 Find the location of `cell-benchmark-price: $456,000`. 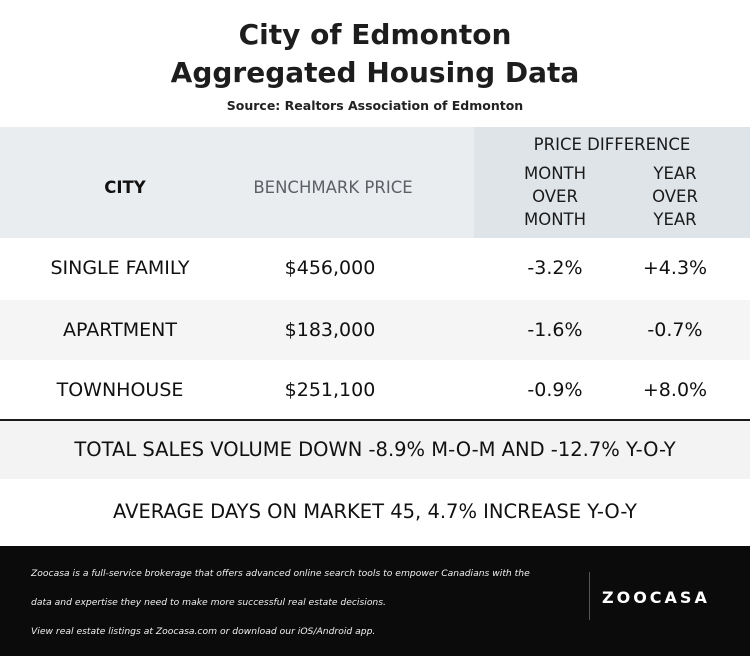

cell-benchmark-price: $456,000 is located at coordinates (330, 268).